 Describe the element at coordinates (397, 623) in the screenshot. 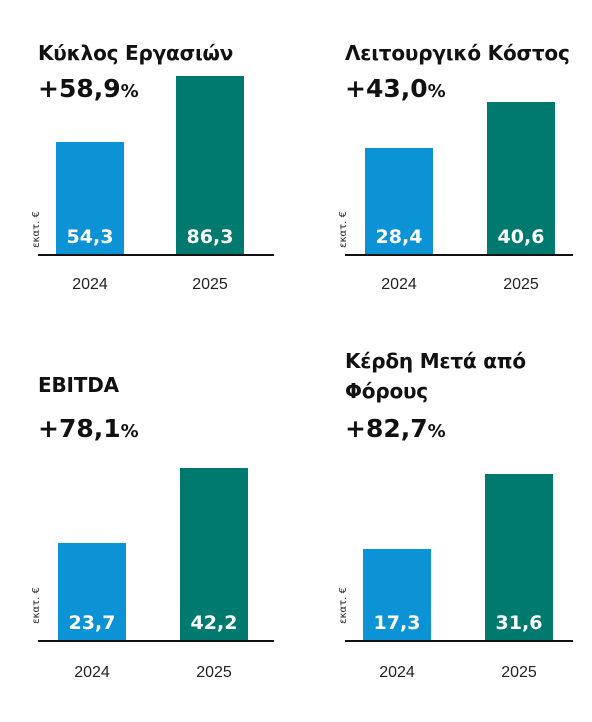

I see `bar-value-label-2024: 17,3` at that location.